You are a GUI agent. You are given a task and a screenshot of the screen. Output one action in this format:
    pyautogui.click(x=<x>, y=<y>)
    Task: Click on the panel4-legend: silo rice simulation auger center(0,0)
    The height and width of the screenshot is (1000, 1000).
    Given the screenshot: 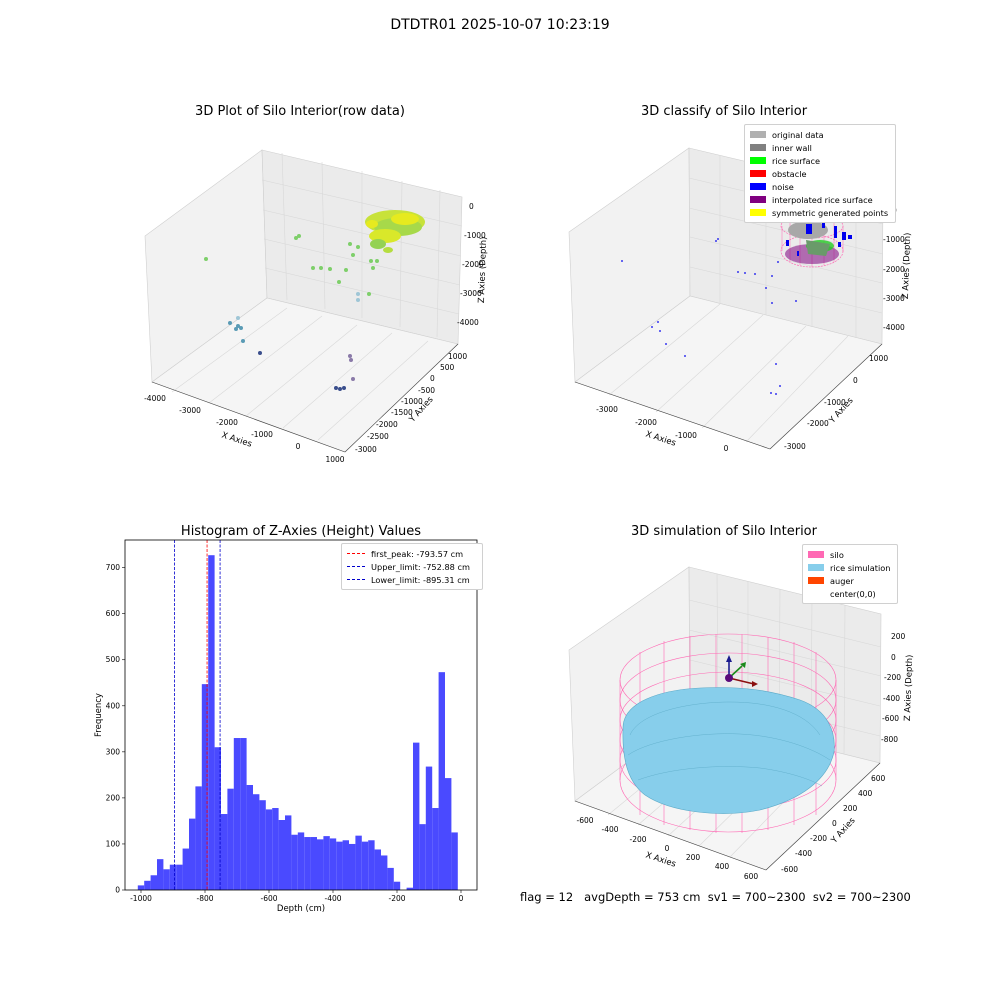 What is the action you would take?
    pyautogui.click(x=850, y=574)
    